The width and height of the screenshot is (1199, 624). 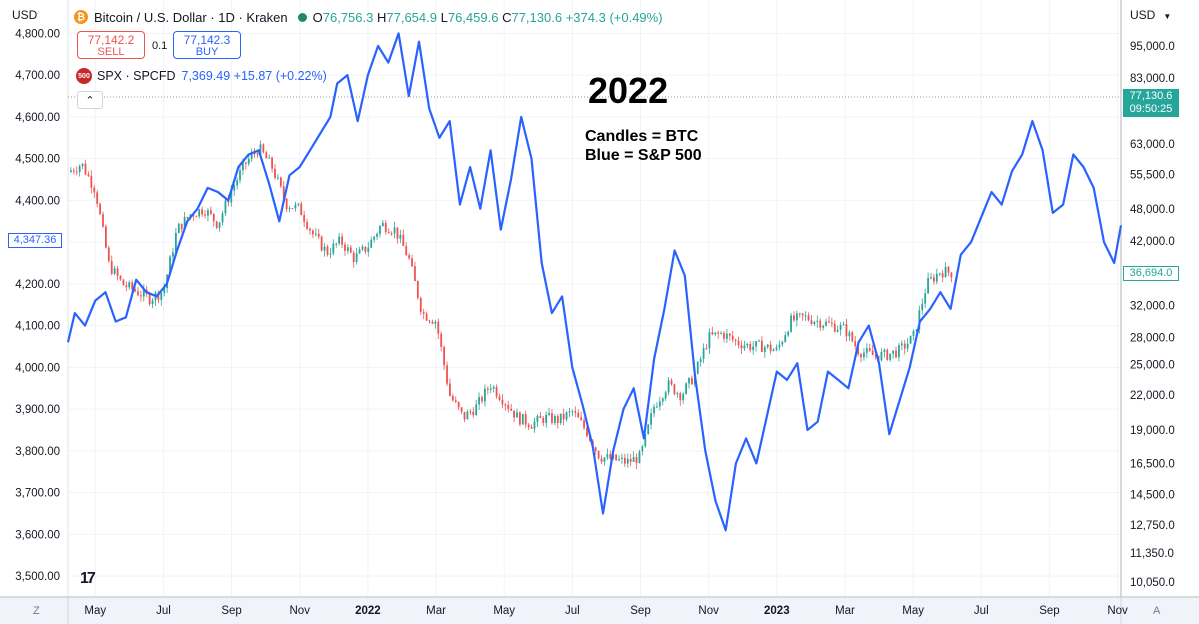 What do you see at coordinates (1151, 103) in the screenshot?
I see `btc-last-price-tag: 77,130.6 09:50:25` at bounding box center [1151, 103].